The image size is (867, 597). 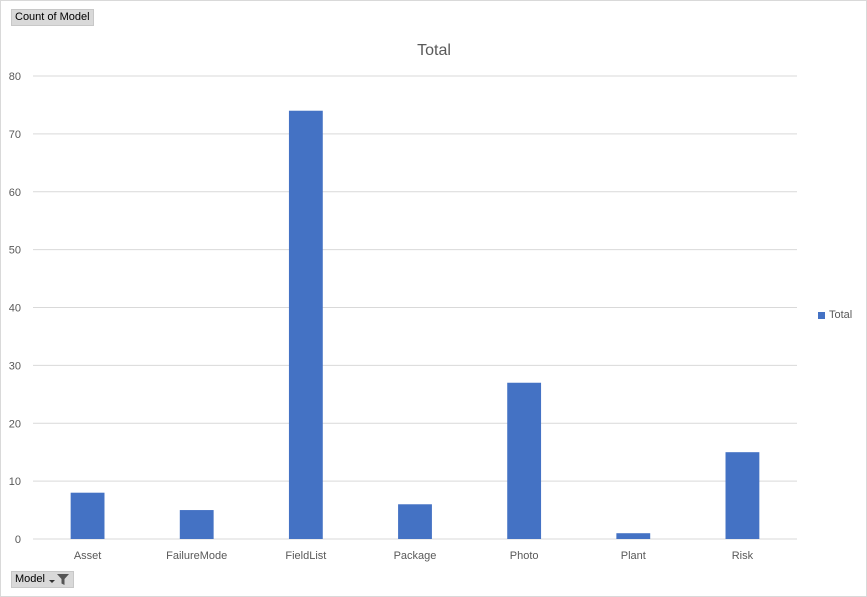 What do you see at coordinates (633, 556) in the screenshot?
I see `x-tick-label: Plant` at bounding box center [633, 556].